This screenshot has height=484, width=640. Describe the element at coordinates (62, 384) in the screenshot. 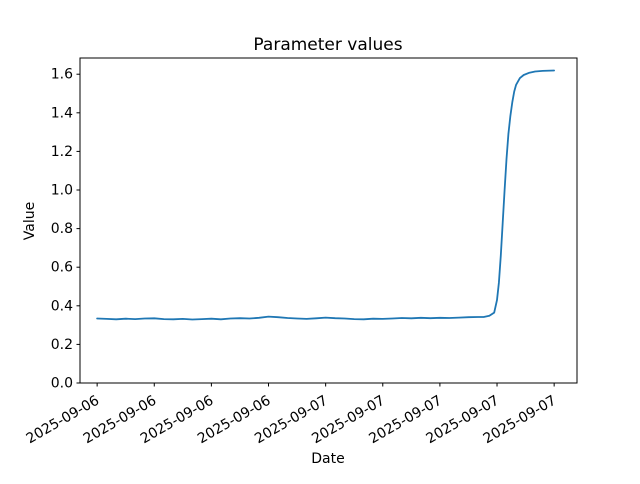

I see `y-tick-label: 0.0` at that location.